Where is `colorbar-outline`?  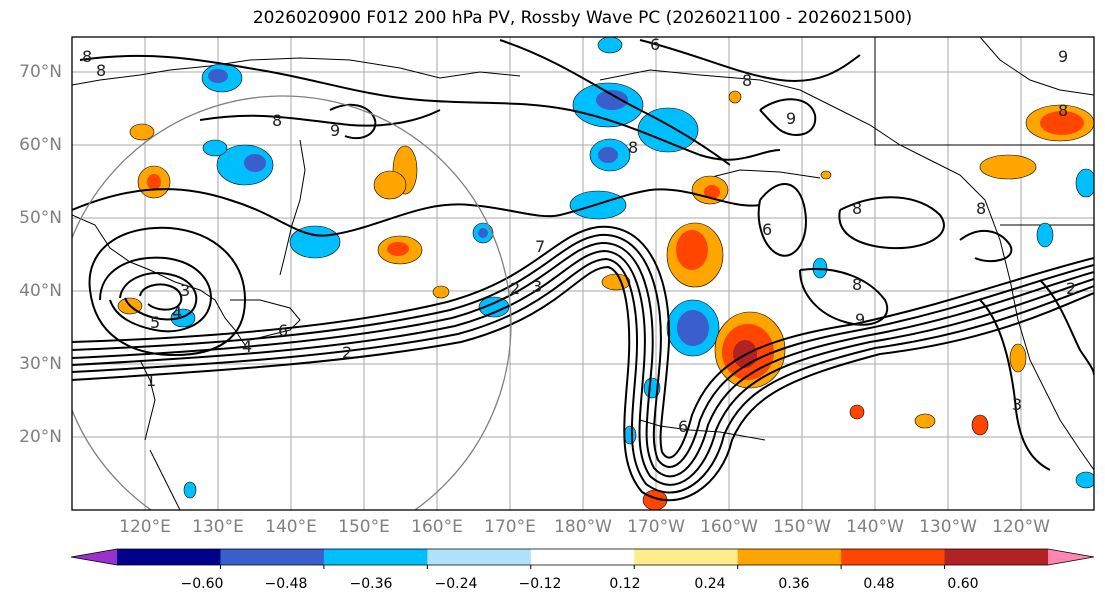
colorbar-outline is located at coordinates (582, 557).